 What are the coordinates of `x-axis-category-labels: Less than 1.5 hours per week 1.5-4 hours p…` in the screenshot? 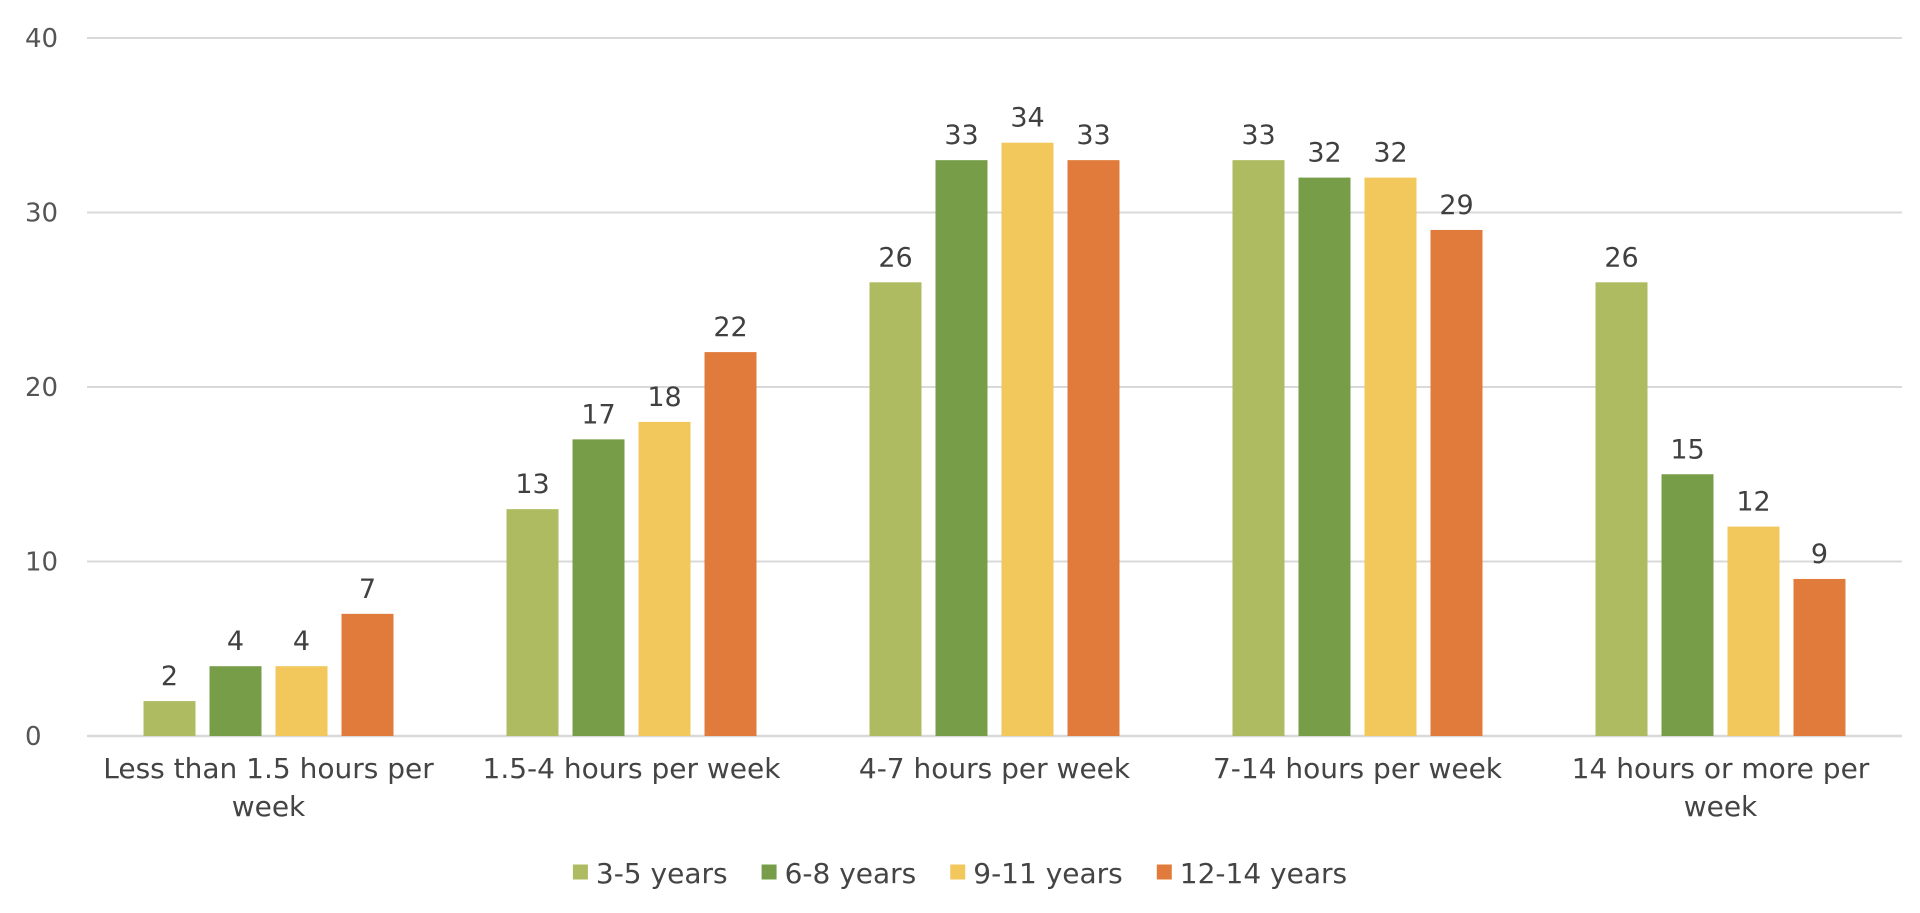 It's located at (986, 787).